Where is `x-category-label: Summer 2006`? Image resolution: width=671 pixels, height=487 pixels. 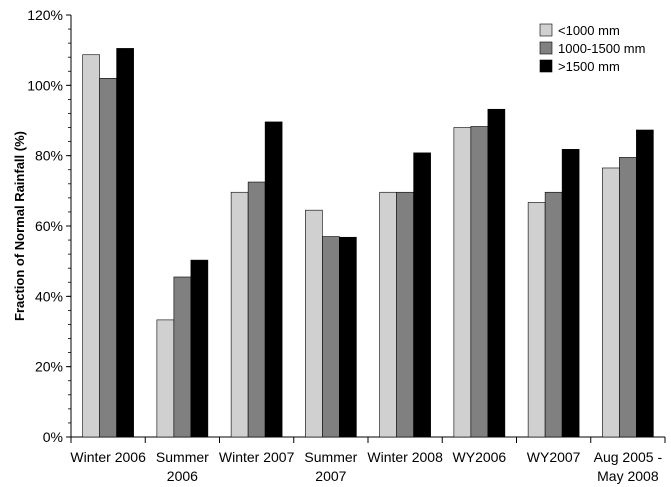
x-category-label: Summer 2006 is located at coordinates (182, 466).